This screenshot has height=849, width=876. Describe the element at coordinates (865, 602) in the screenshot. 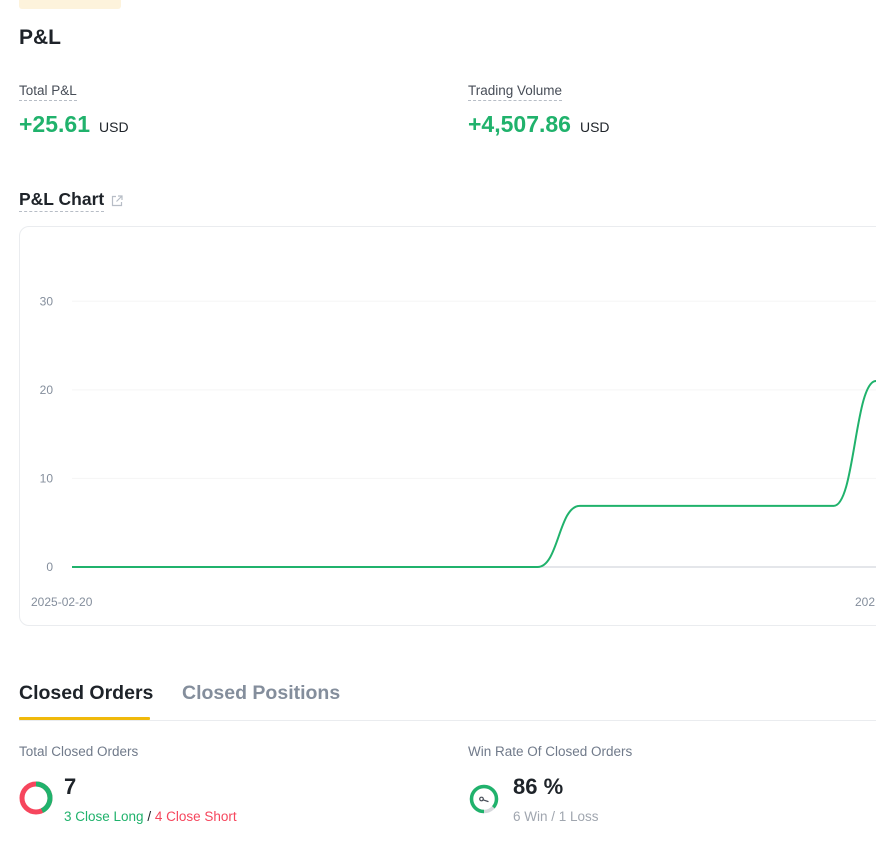

I see `x-tick-label: 202` at that location.